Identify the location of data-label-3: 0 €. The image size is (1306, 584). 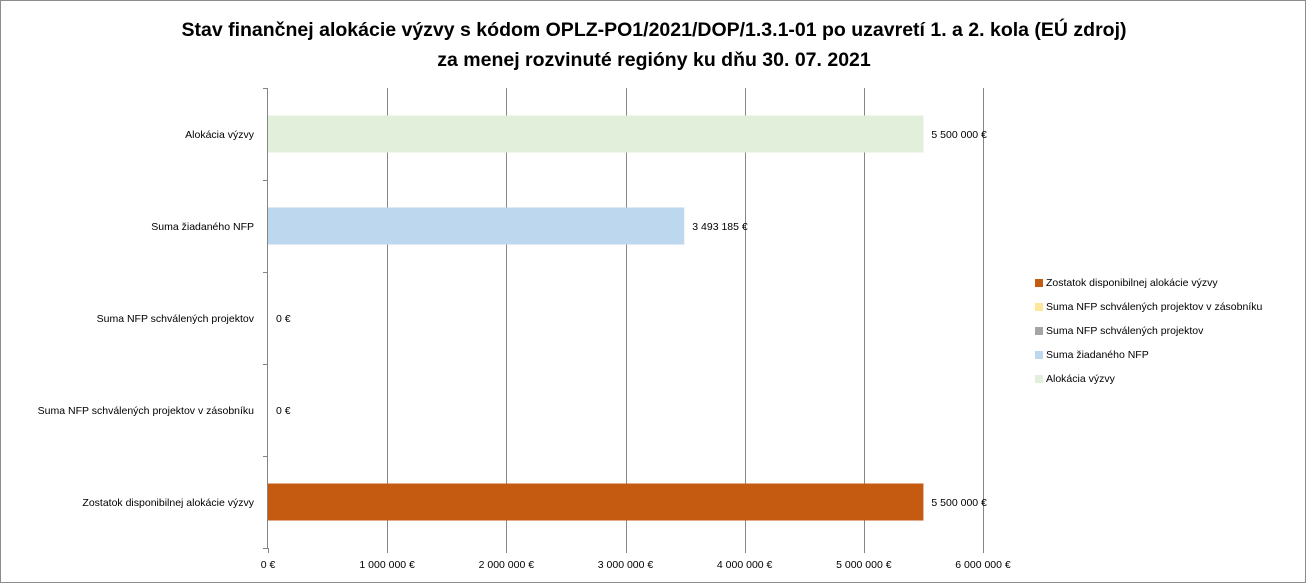
(283, 411).